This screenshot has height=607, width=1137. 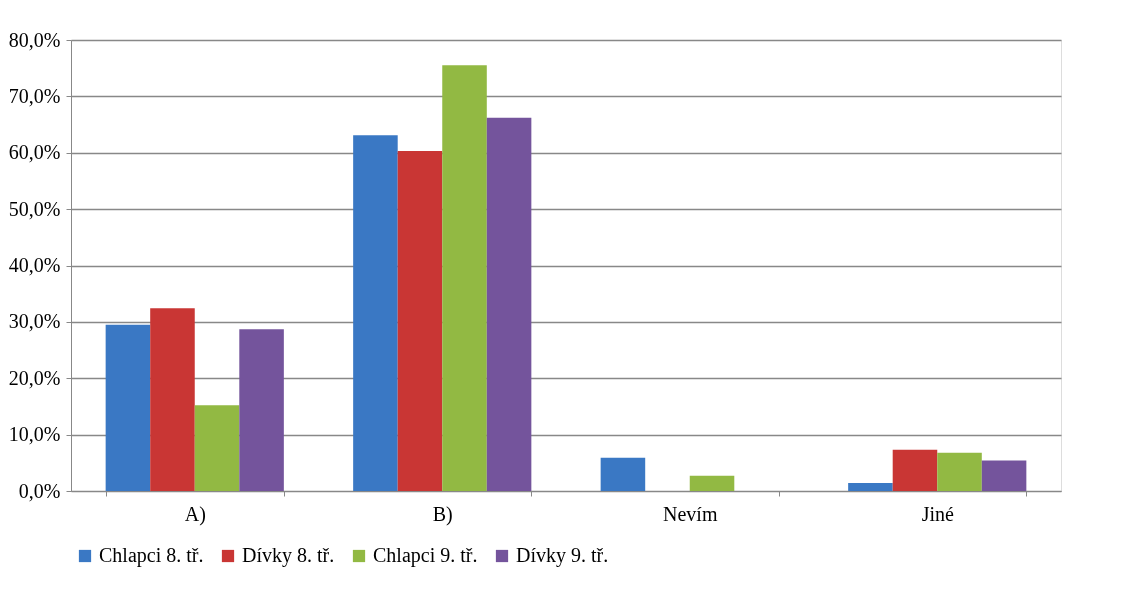 What do you see at coordinates (34, 152) in the screenshot?
I see `y-tick-label: 60,0%` at bounding box center [34, 152].